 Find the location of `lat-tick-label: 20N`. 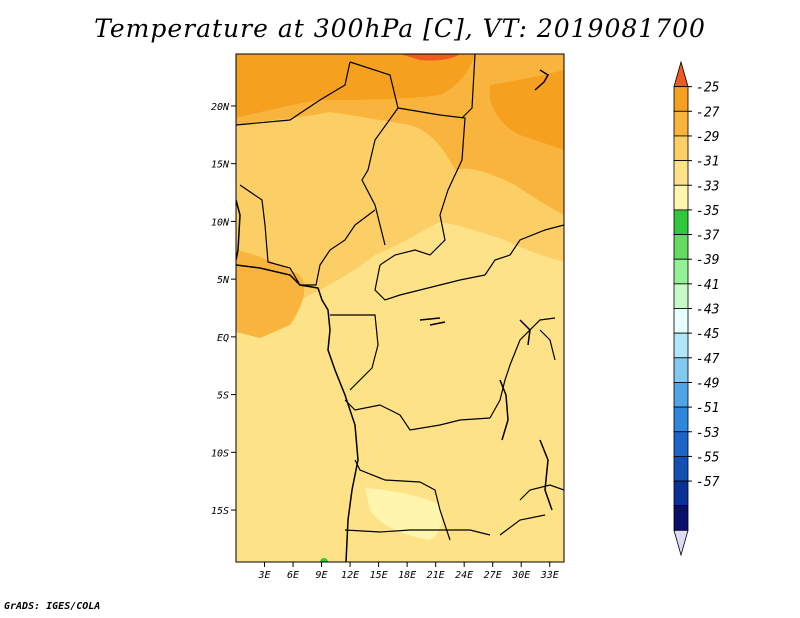

lat-tick-label: 20N is located at coordinates (220, 107).